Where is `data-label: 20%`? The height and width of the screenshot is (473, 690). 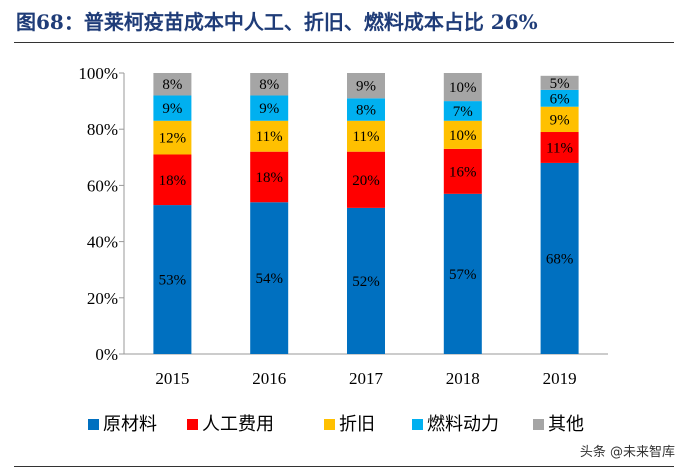
data-label: 20% is located at coordinates (366, 181).